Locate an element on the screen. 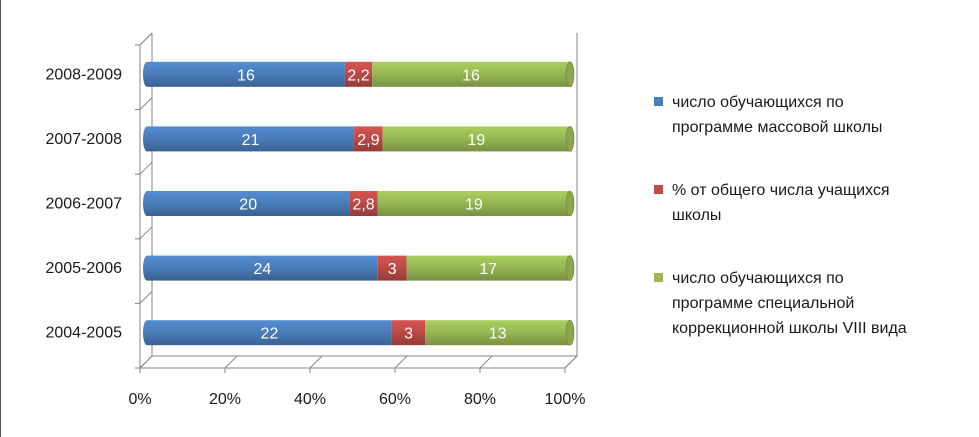 This screenshot has width=979, height=437. data-label: 2,8 is located at coordinates (363, 205).